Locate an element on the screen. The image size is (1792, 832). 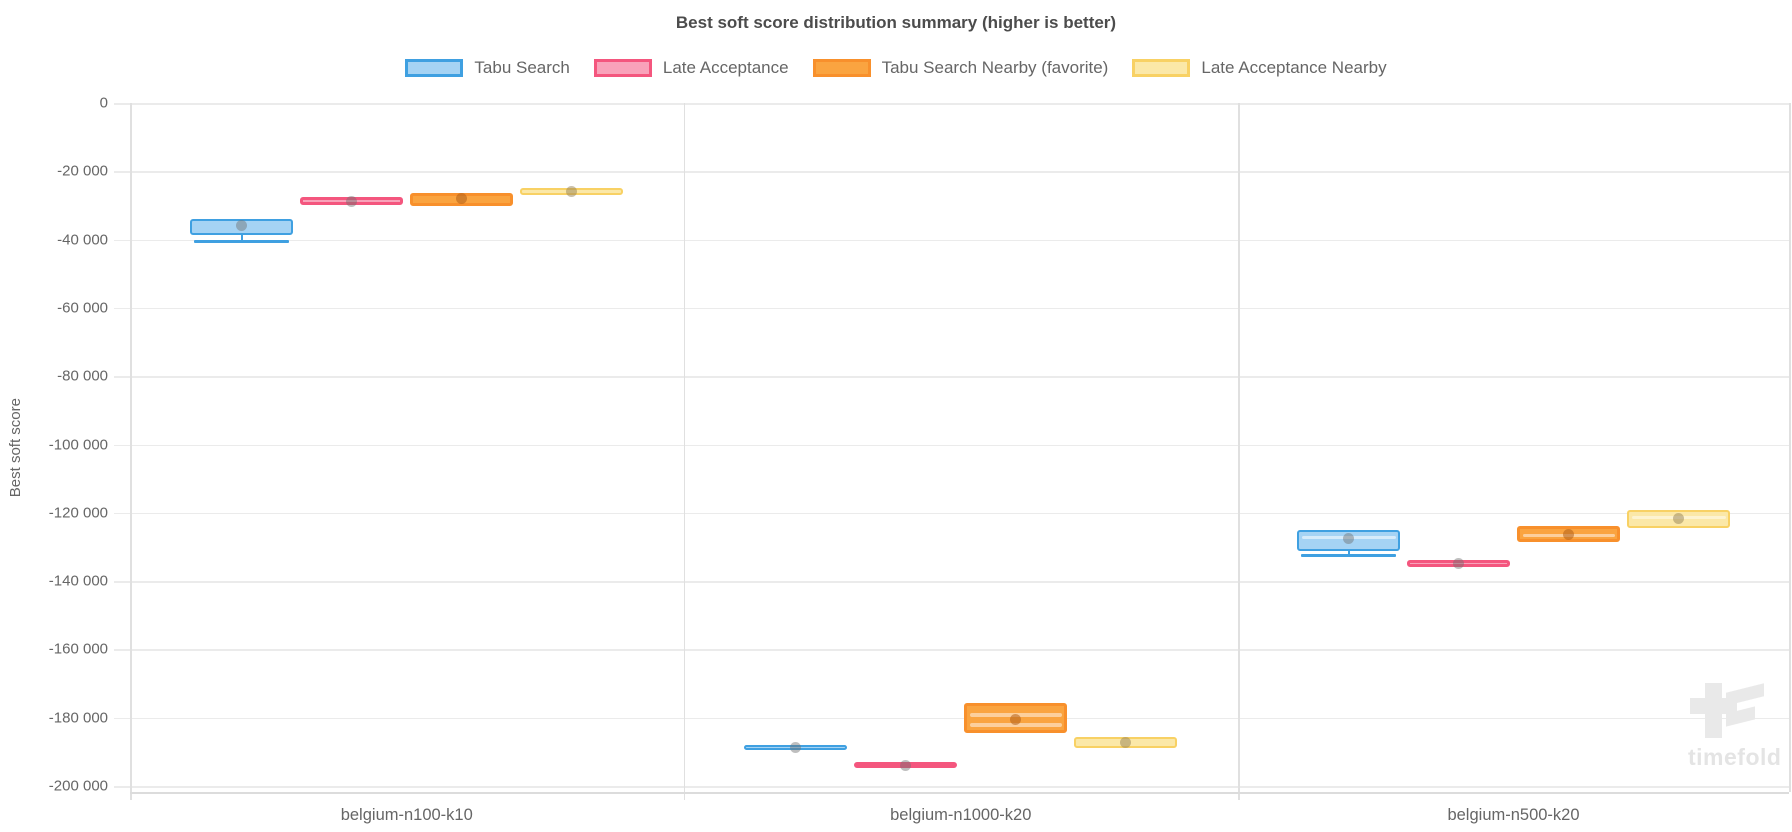
y-tick-label: -140 000 is located at coordinates (78, 581).